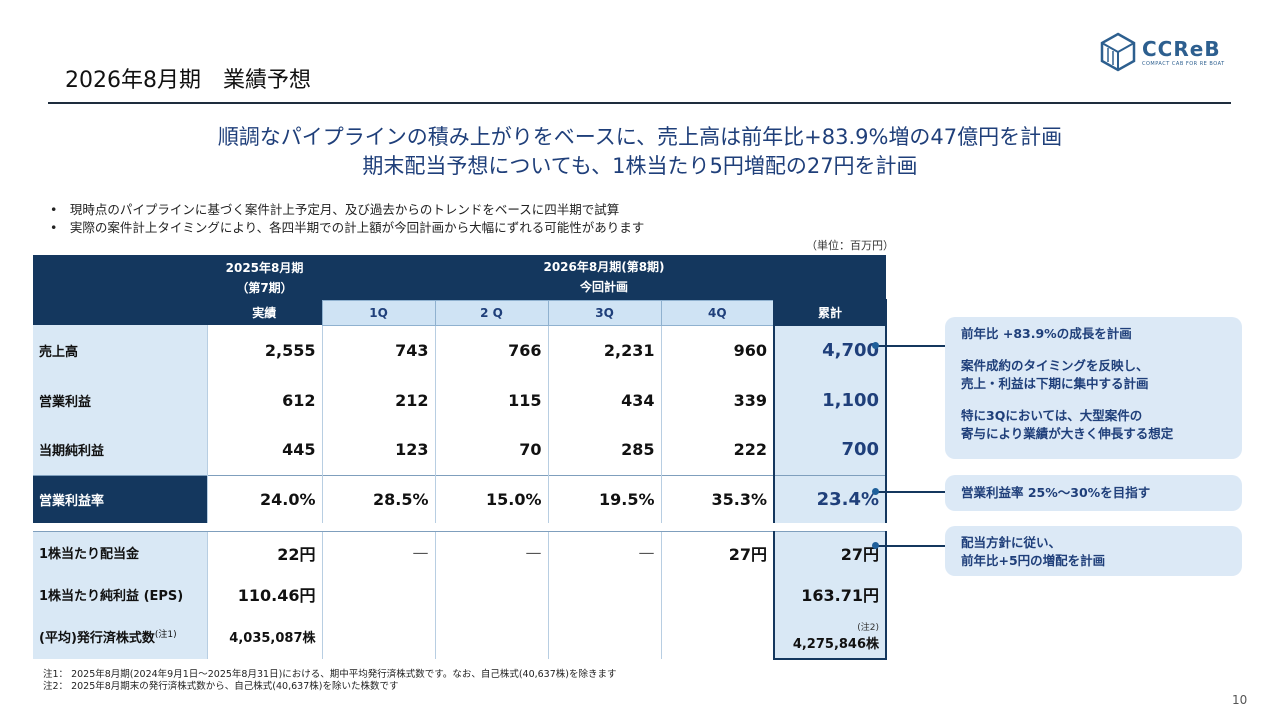  What do you see at coordinates (830, 400) in the screenshot?
I see `cum-op: 1,100` at bounding box center [830, 400].